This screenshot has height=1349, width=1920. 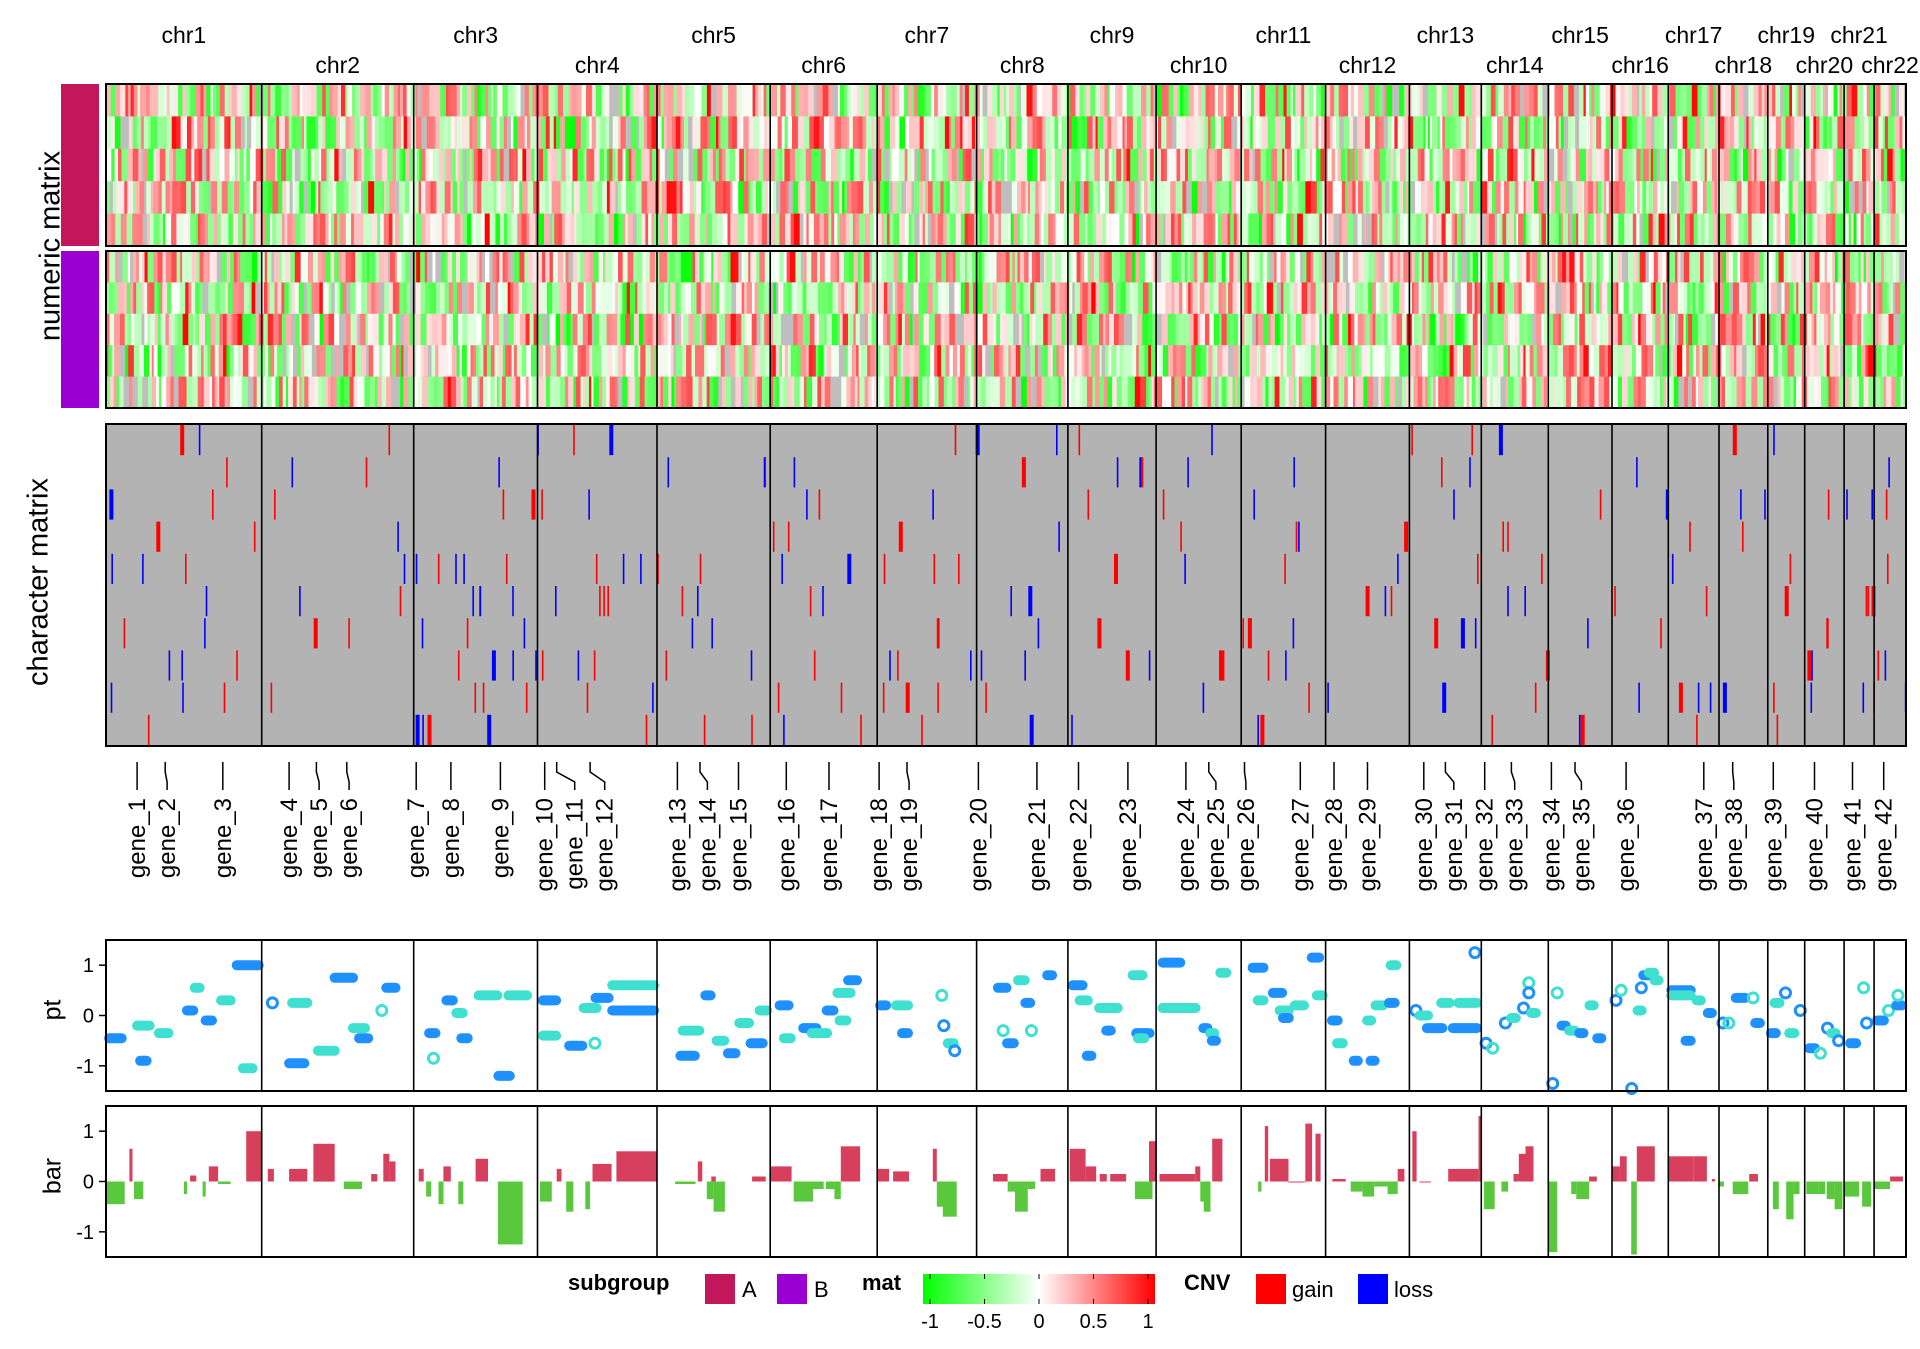 What do you see at coordinates (829, 844) in the screenshot?
I see `gene-label: gene_17` at bounding box center [829, 844].